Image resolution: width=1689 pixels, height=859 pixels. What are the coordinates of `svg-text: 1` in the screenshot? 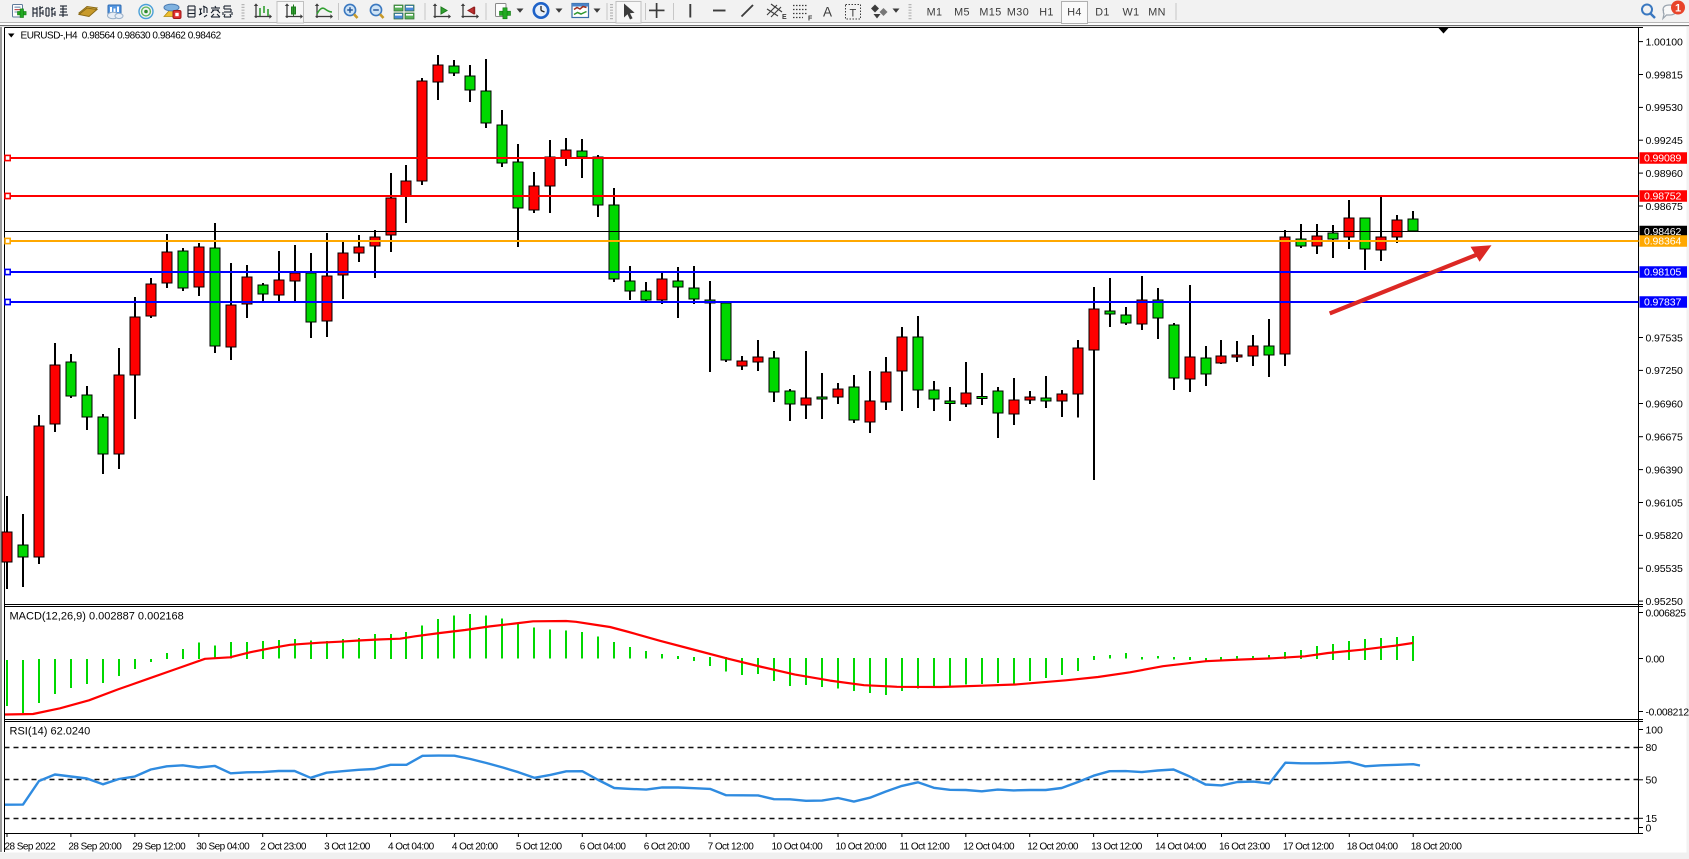 It's located at (1678, 9).